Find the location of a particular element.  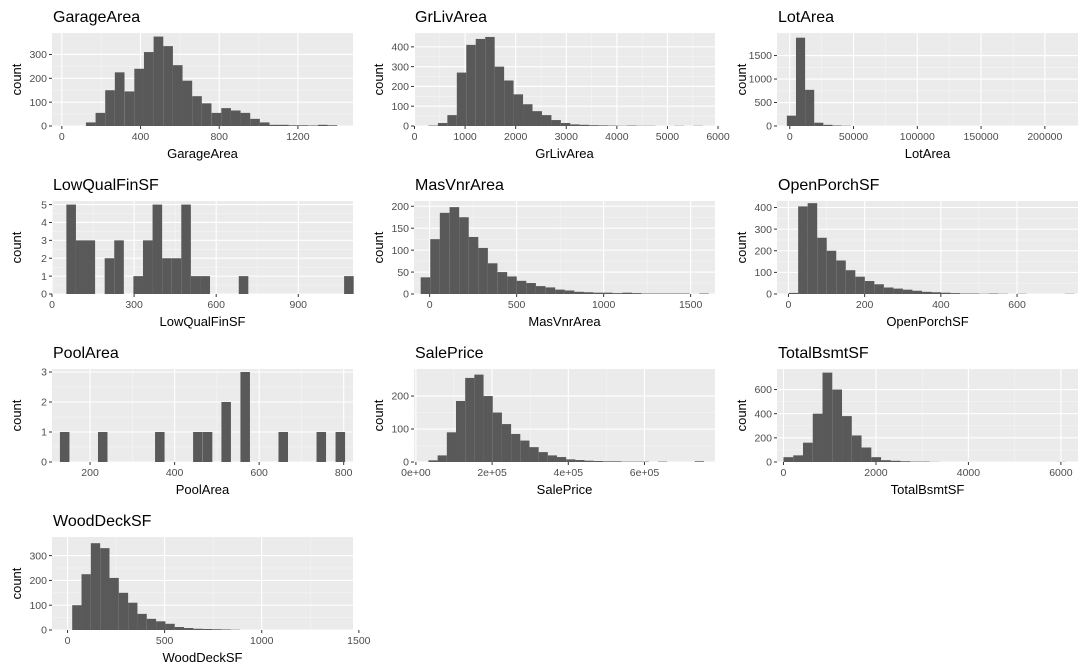

masvnrarea-y-tick-label: 200 is located at coordinates (400, 207).